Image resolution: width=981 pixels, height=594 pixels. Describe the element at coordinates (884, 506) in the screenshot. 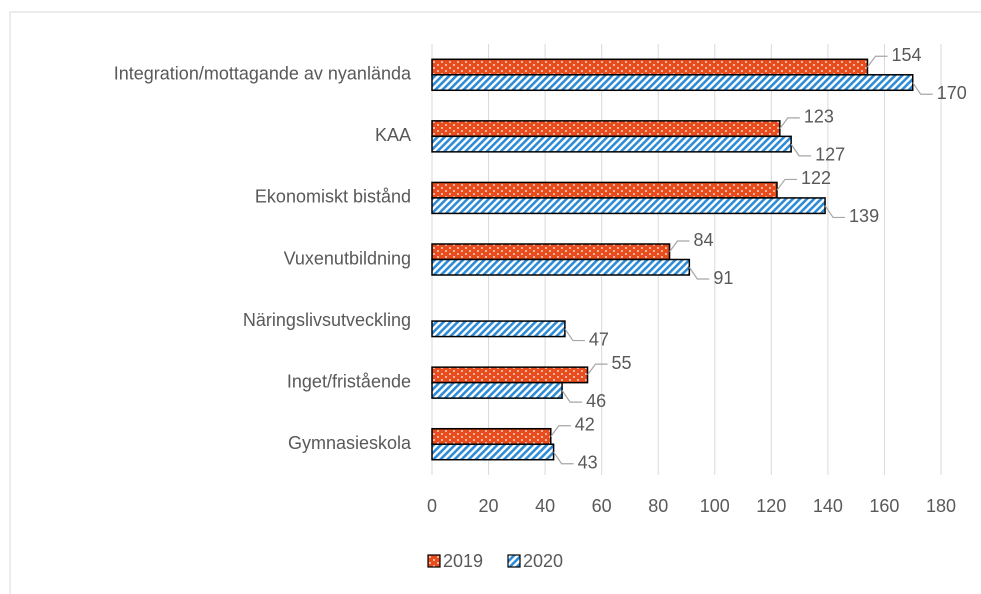

I see `x-tick-label: 160` at that location.